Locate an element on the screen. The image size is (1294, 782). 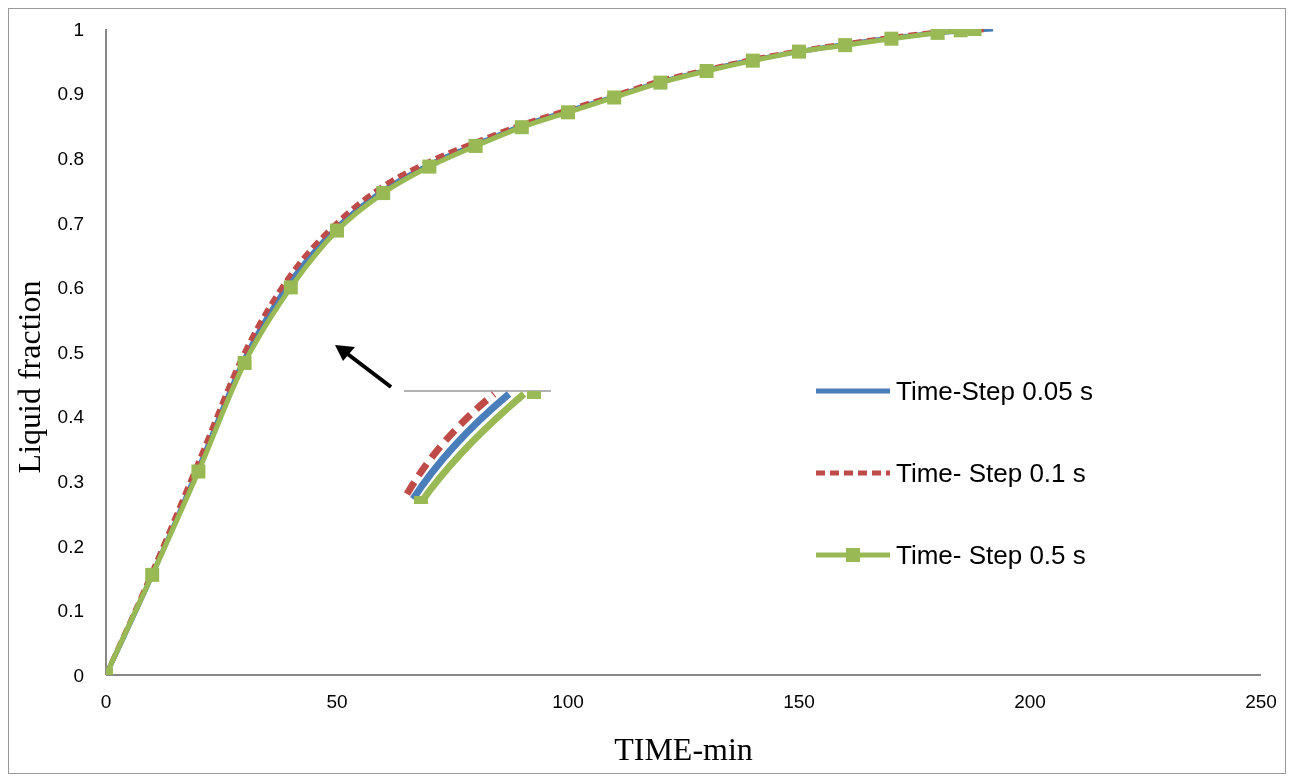
y-tick-label: 0.7 is located at coordinates (70, 223).